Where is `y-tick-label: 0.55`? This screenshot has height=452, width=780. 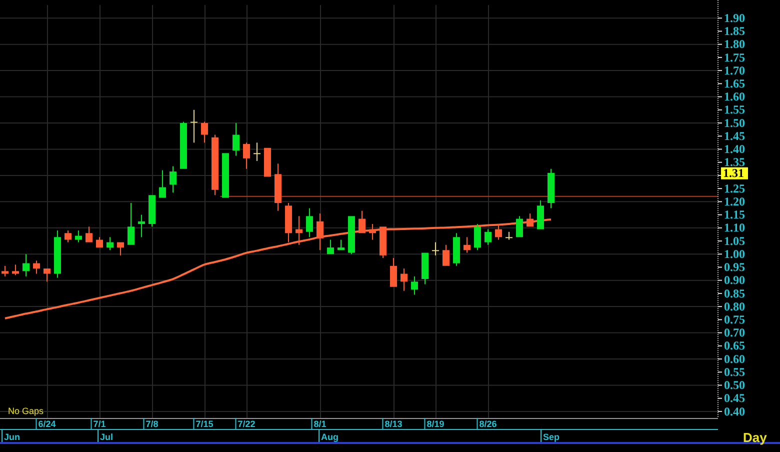
y-tick-label: 0.55 is located at coordinates (734, 371).